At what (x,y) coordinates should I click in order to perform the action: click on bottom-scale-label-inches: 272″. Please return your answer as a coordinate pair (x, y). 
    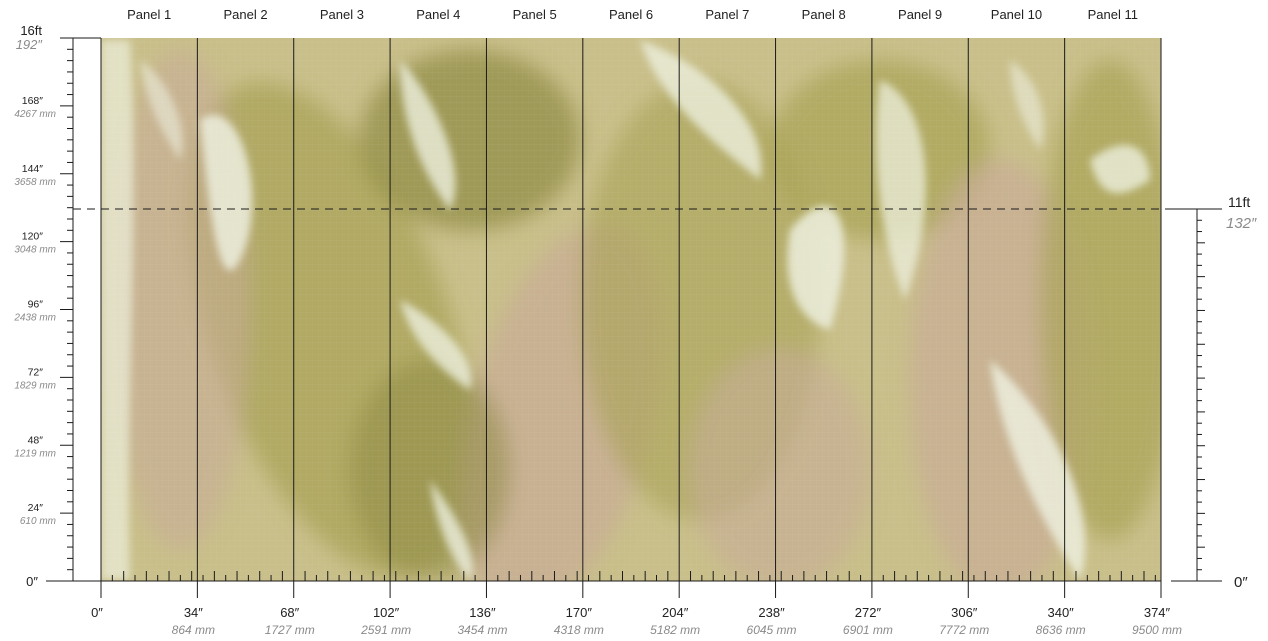
    Looking at the image, I should click on (868, 612).